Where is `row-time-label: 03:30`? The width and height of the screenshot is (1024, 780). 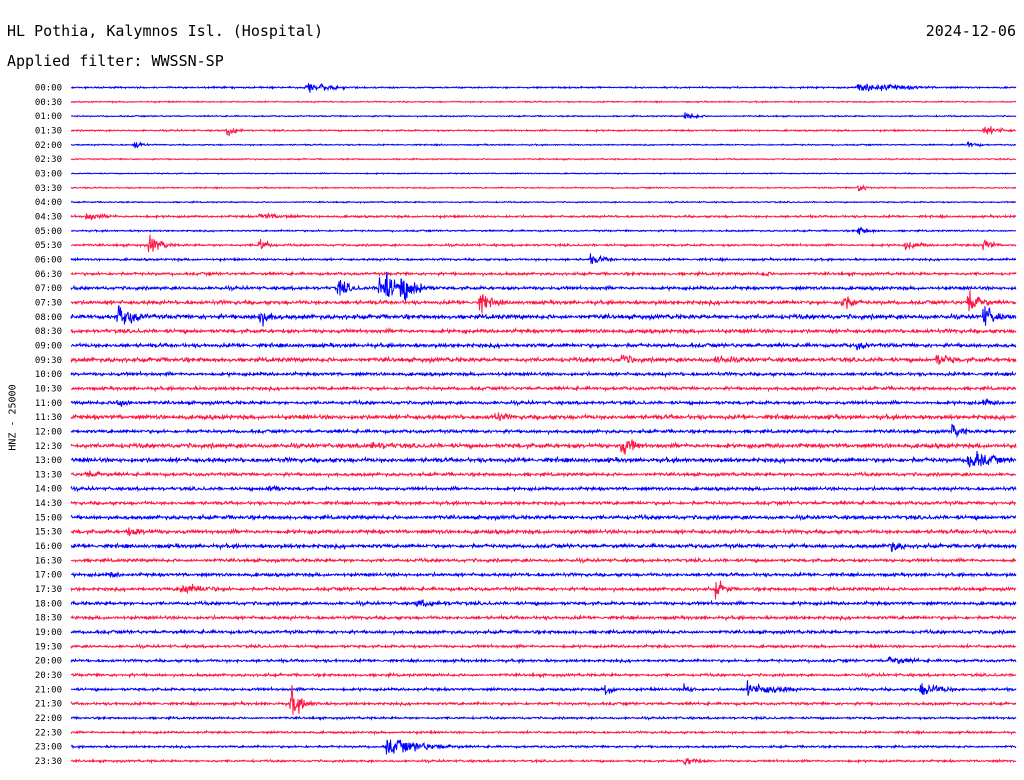 row-time-label: 03:30 is located at coordinates (48, 189).